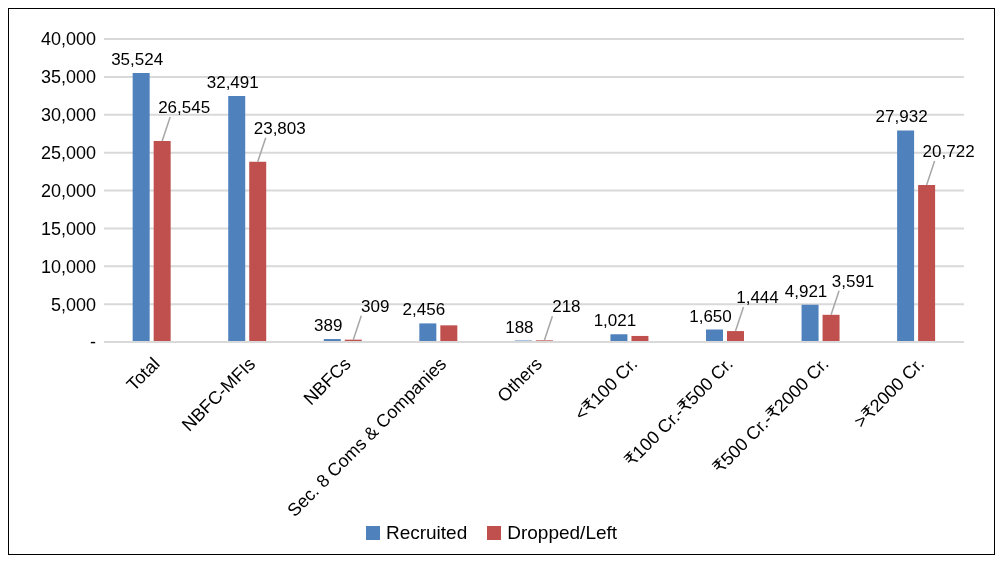 The height and width of the screenshot is (562, 1005). I want to click on data-label: 1,444, so click(757, 298).